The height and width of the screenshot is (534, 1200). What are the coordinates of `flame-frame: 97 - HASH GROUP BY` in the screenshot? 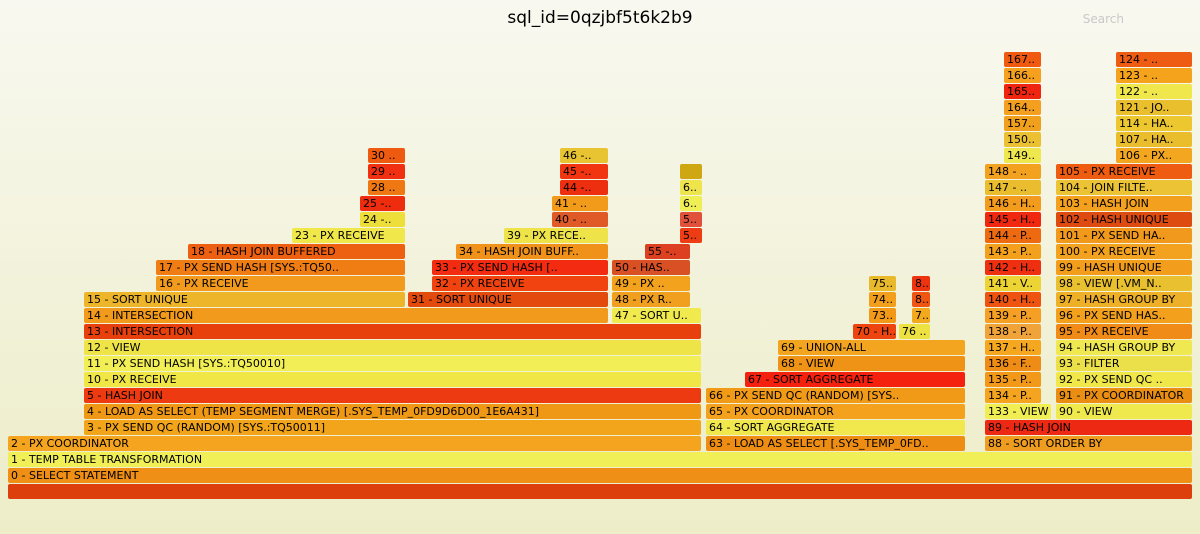 It's located at (1124, 299).